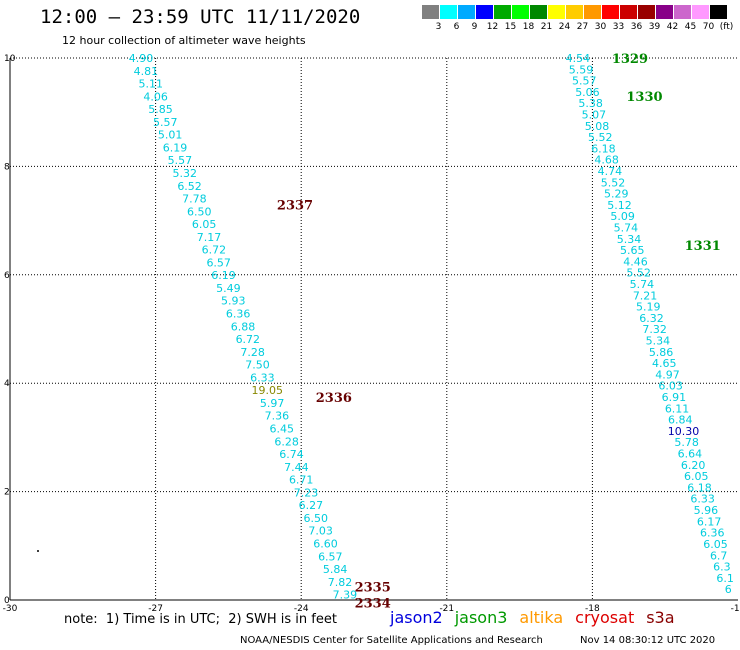 This screenshot has height=650, width=740. I want to click on wave-height-label: 6.60, so click(325, 543).